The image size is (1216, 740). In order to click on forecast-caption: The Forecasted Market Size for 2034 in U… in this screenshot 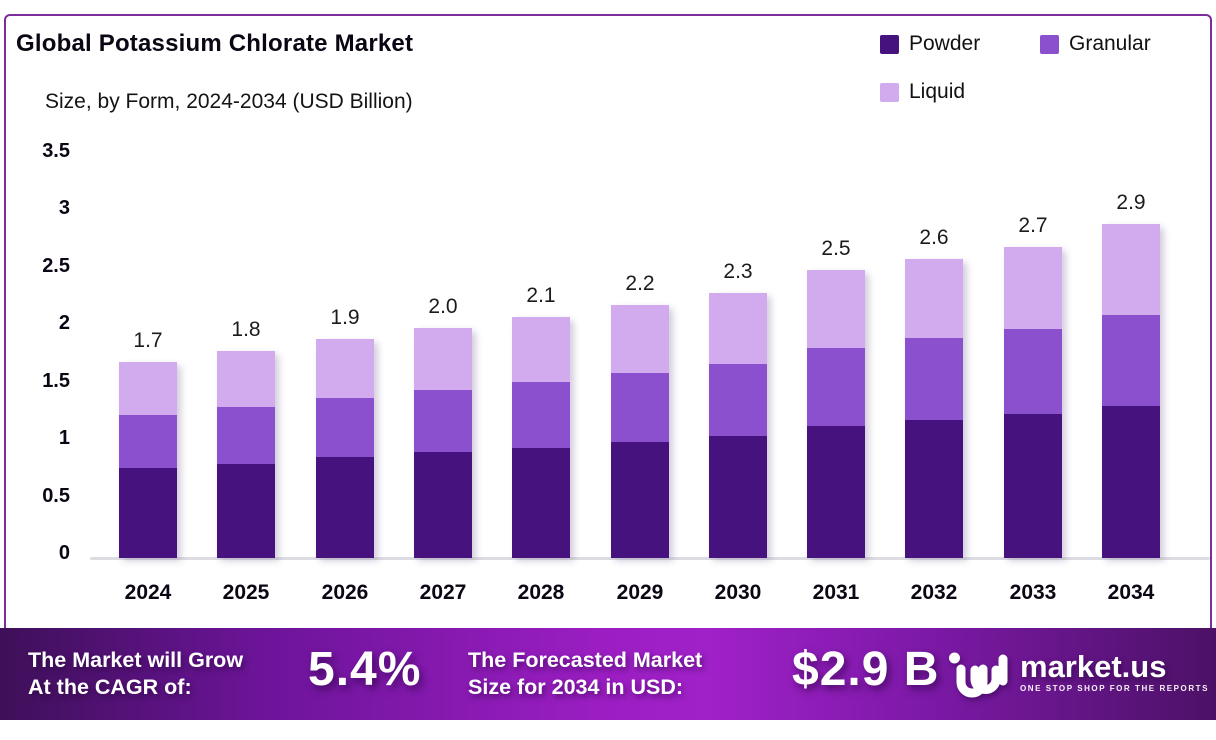, I will do `click(585, 674)`.